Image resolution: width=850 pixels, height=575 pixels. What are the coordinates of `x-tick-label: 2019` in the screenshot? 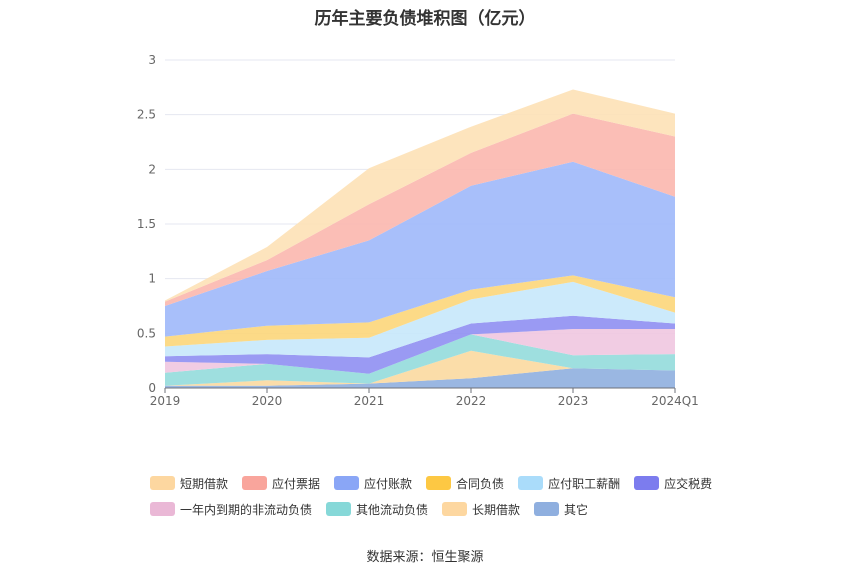 It's located at (165, 401).